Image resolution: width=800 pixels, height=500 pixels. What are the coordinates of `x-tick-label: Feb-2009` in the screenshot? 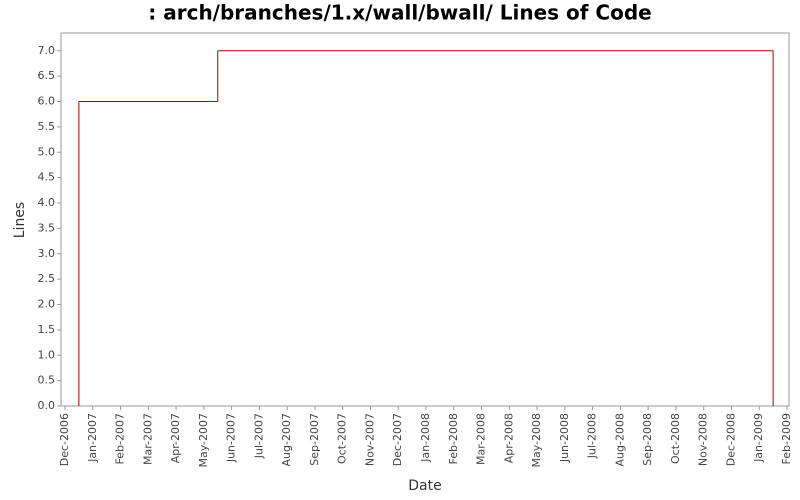 It's located at (786, 438).